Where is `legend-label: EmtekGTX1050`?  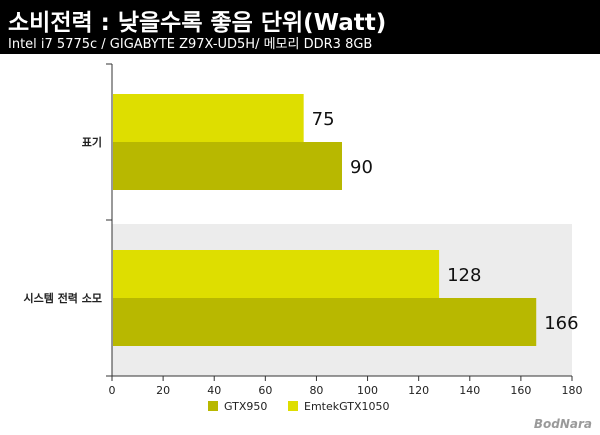
legend-label: EmtekGTX1050 is located at coordinates (347, 406).